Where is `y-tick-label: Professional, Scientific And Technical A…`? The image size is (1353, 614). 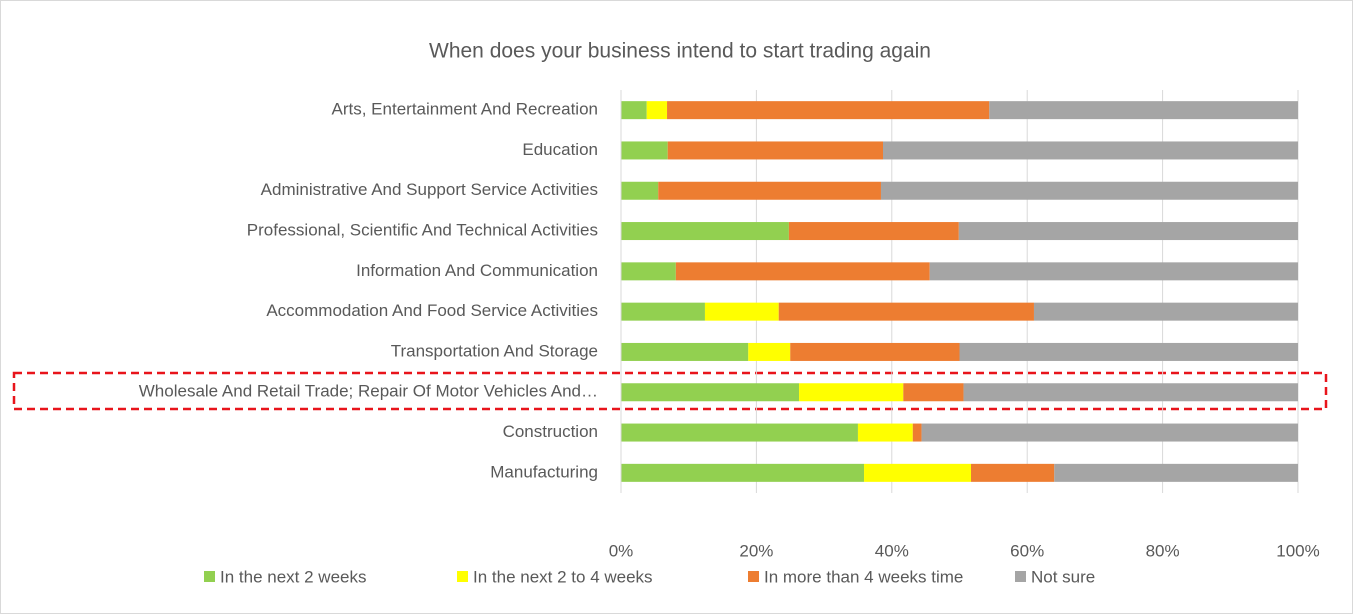
y-tick-label: Professional, Scientific And Technical A… is located at coordinates (422, 230).